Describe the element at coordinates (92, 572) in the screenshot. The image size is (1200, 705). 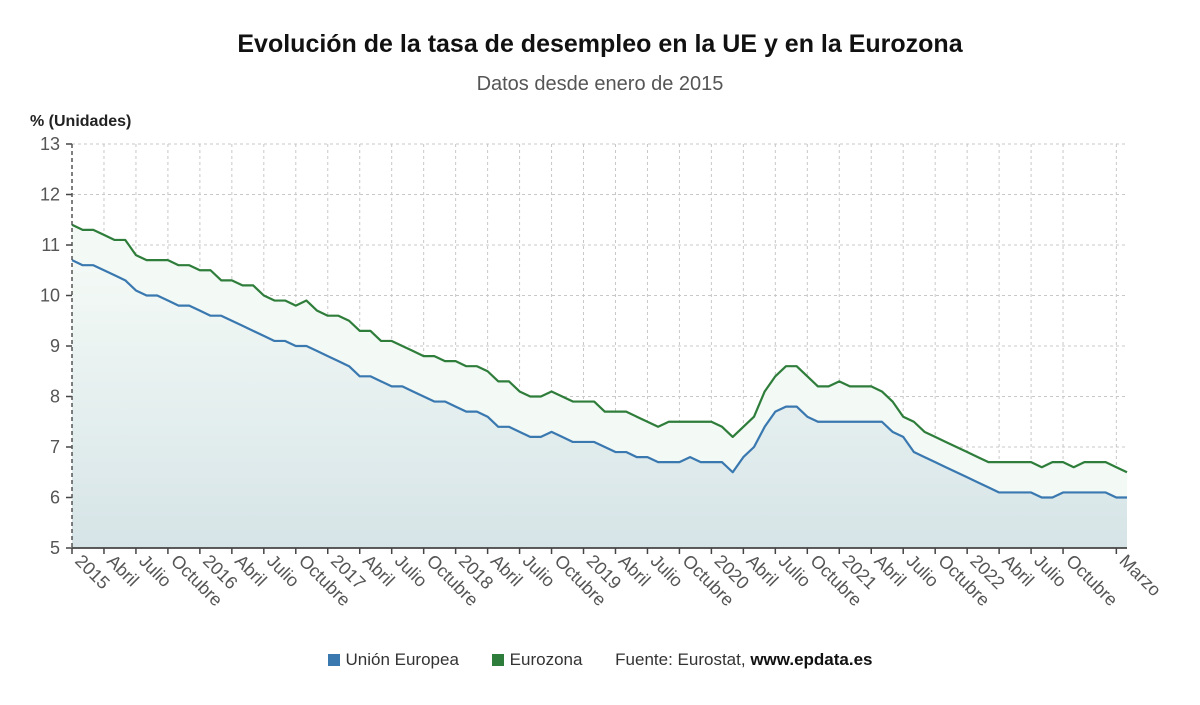
I see `x-tick-label: 2015` at that location.